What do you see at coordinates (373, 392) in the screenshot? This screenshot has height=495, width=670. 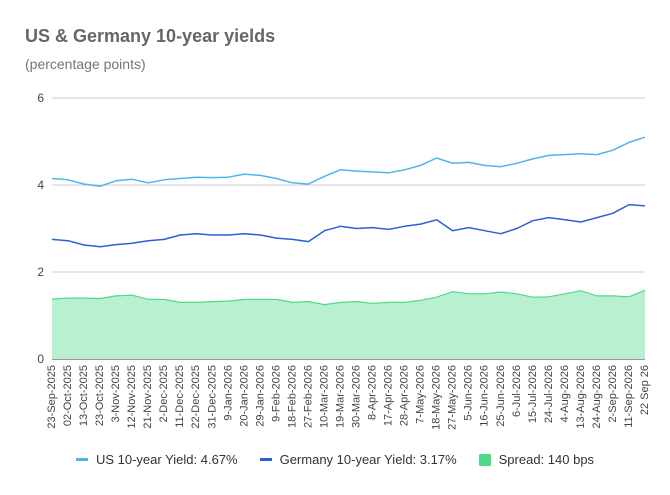 I see `x-tick-label: 8-Apr-2026` at bounding box center [373, 392].